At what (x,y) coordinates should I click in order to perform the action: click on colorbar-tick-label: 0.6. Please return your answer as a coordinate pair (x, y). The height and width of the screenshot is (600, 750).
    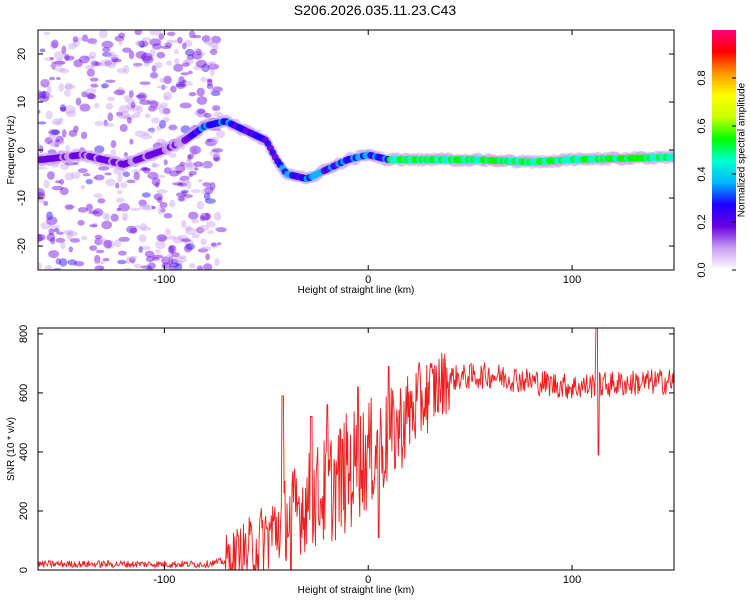
    Looking at the image, I should click on (702, 125).